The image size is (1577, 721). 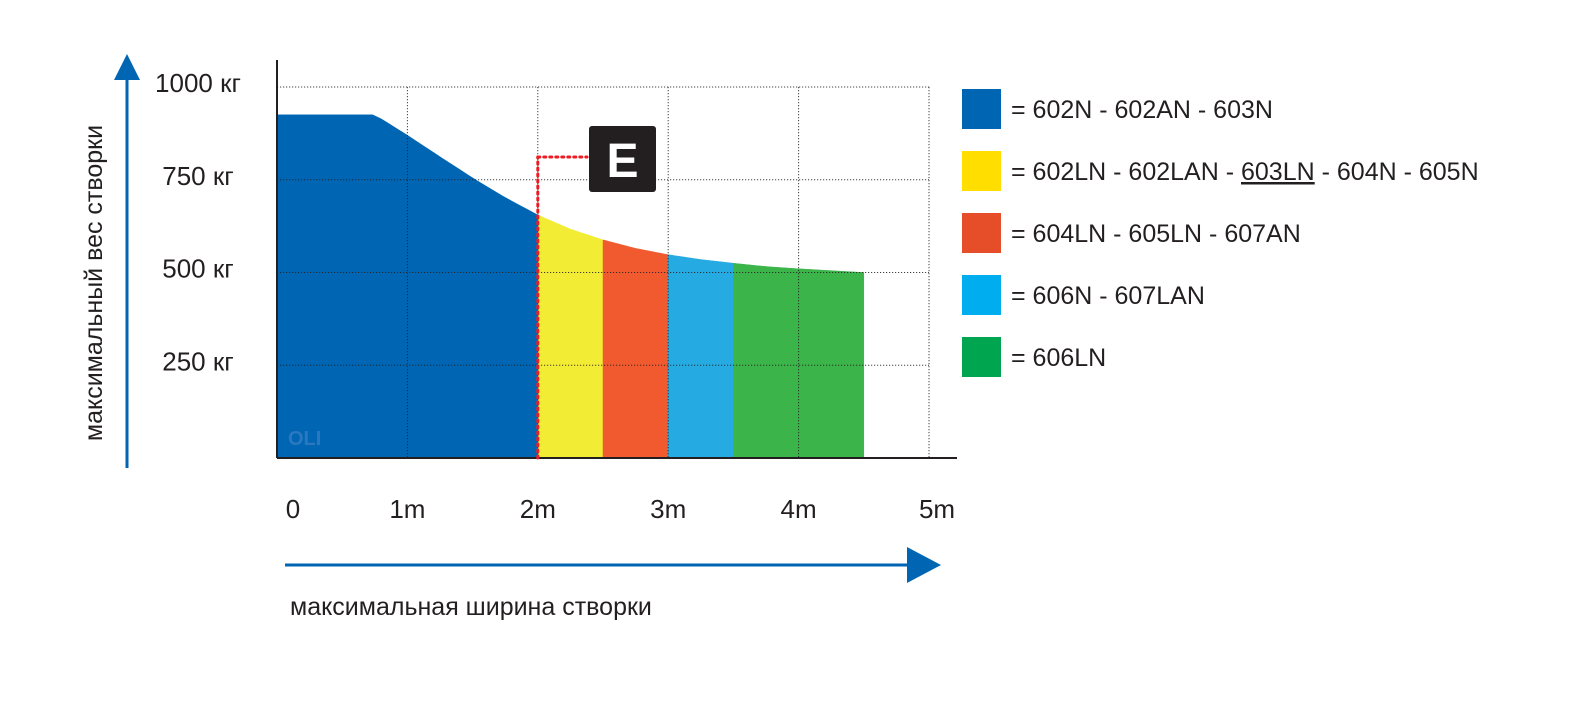 What do you see at coordinates (799, 509) in the screenshot?
I see `x-tick-label-4: 4m` at bounding box center [799, 509].